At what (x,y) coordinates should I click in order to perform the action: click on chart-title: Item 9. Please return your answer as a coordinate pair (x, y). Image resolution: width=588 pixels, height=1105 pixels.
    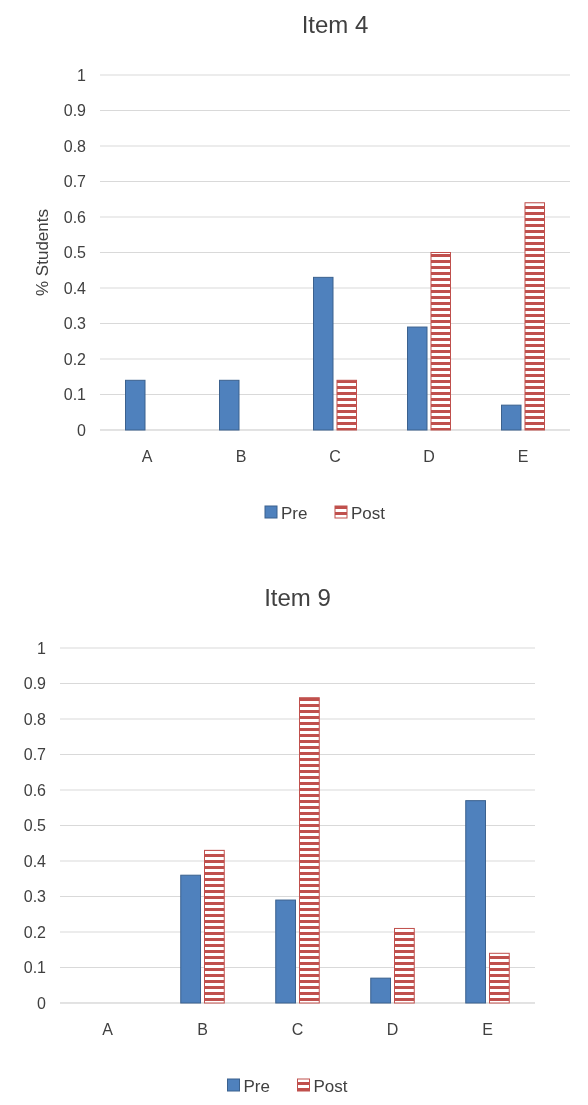
    Looking at the image, I should click on (297, 597).